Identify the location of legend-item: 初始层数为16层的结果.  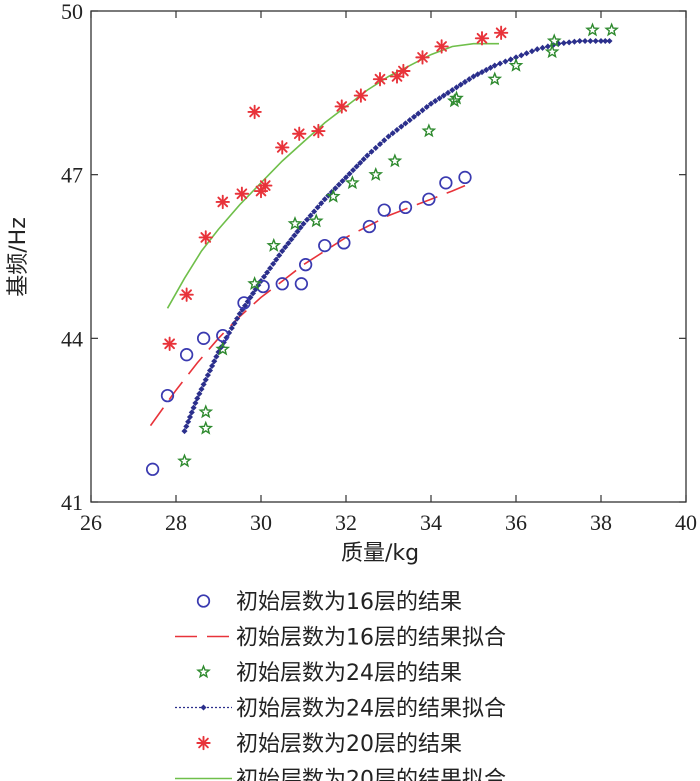
(329, 602).